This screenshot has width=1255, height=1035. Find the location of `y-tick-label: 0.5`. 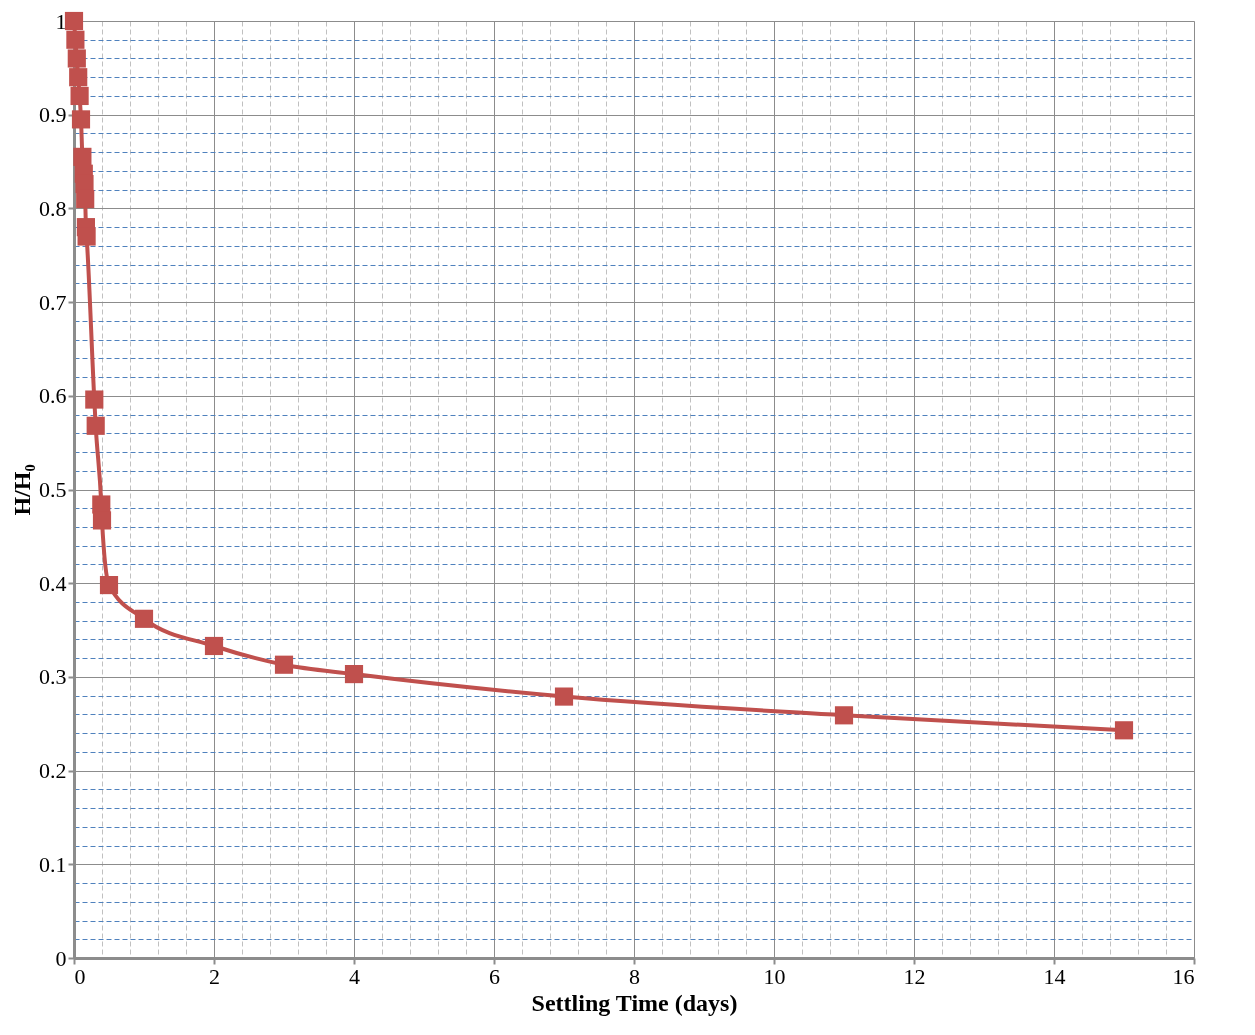

y-tick-label: 0.5 is located at coordinates (53, 489).